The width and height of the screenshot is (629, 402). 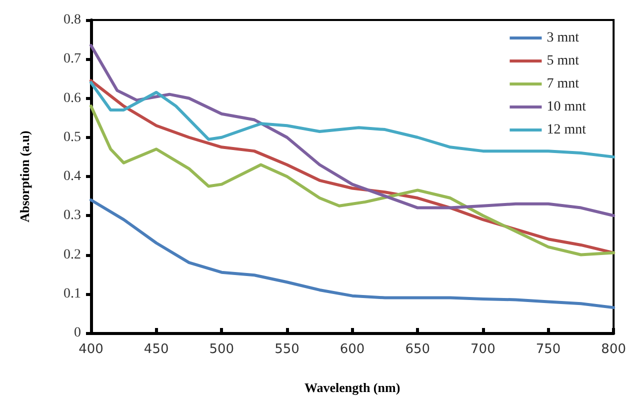 What do you see at coordinates (548, 349) in the screenshot?
I see `x-tick-label: 750` at bounding box center [548, 349].